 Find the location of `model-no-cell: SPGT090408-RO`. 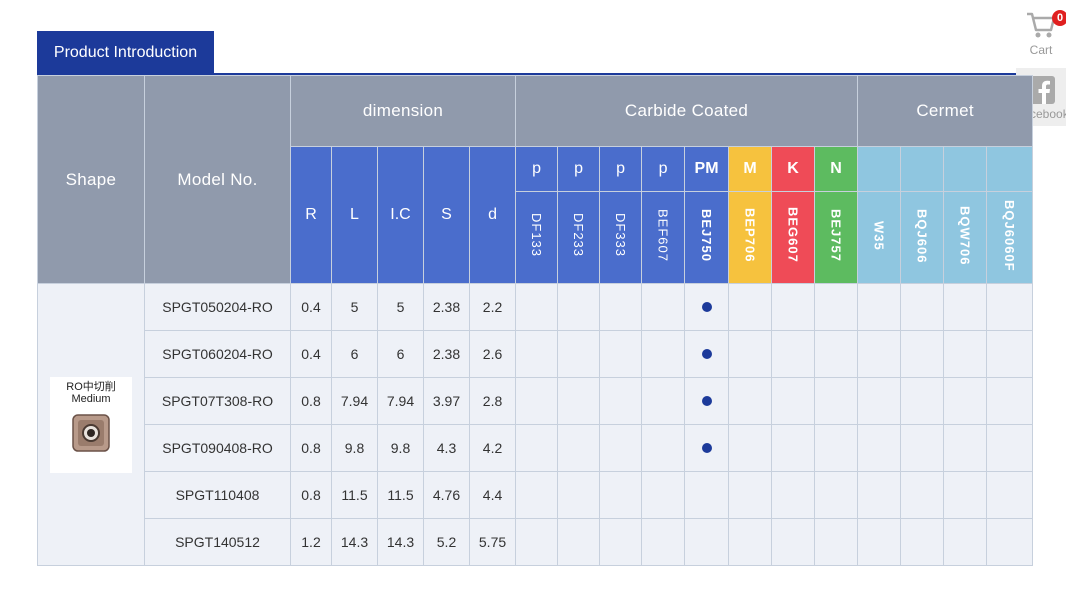

model-no-cell: SPGT090408-RO is located at coordinates (217, 448).